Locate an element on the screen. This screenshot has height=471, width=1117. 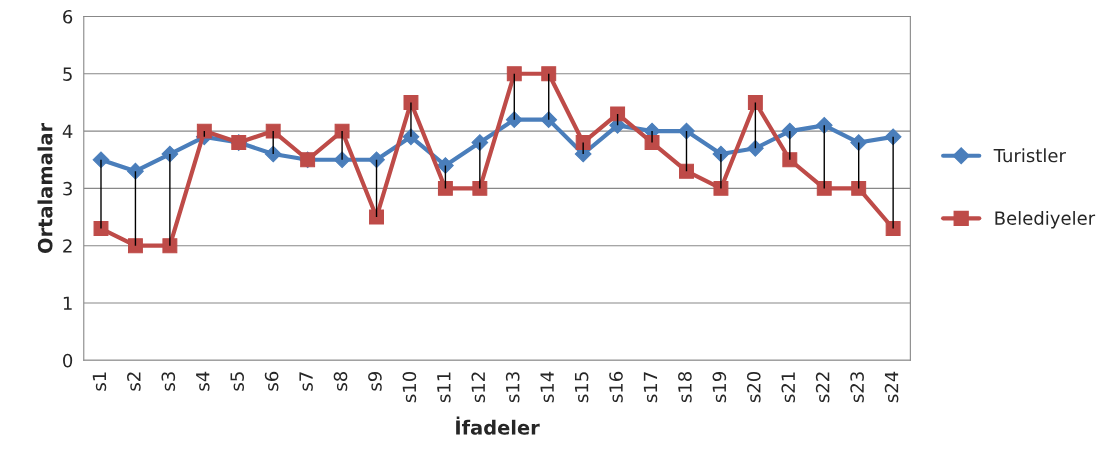
x-tick-label: s9 is located at coordinates (375, 381).